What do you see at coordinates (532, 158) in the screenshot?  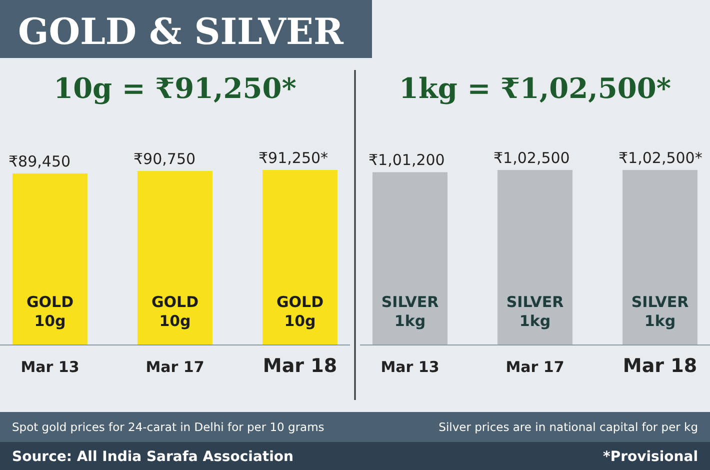 I see `data-label: ₹1,02,500` at bounding box center [532, 158].